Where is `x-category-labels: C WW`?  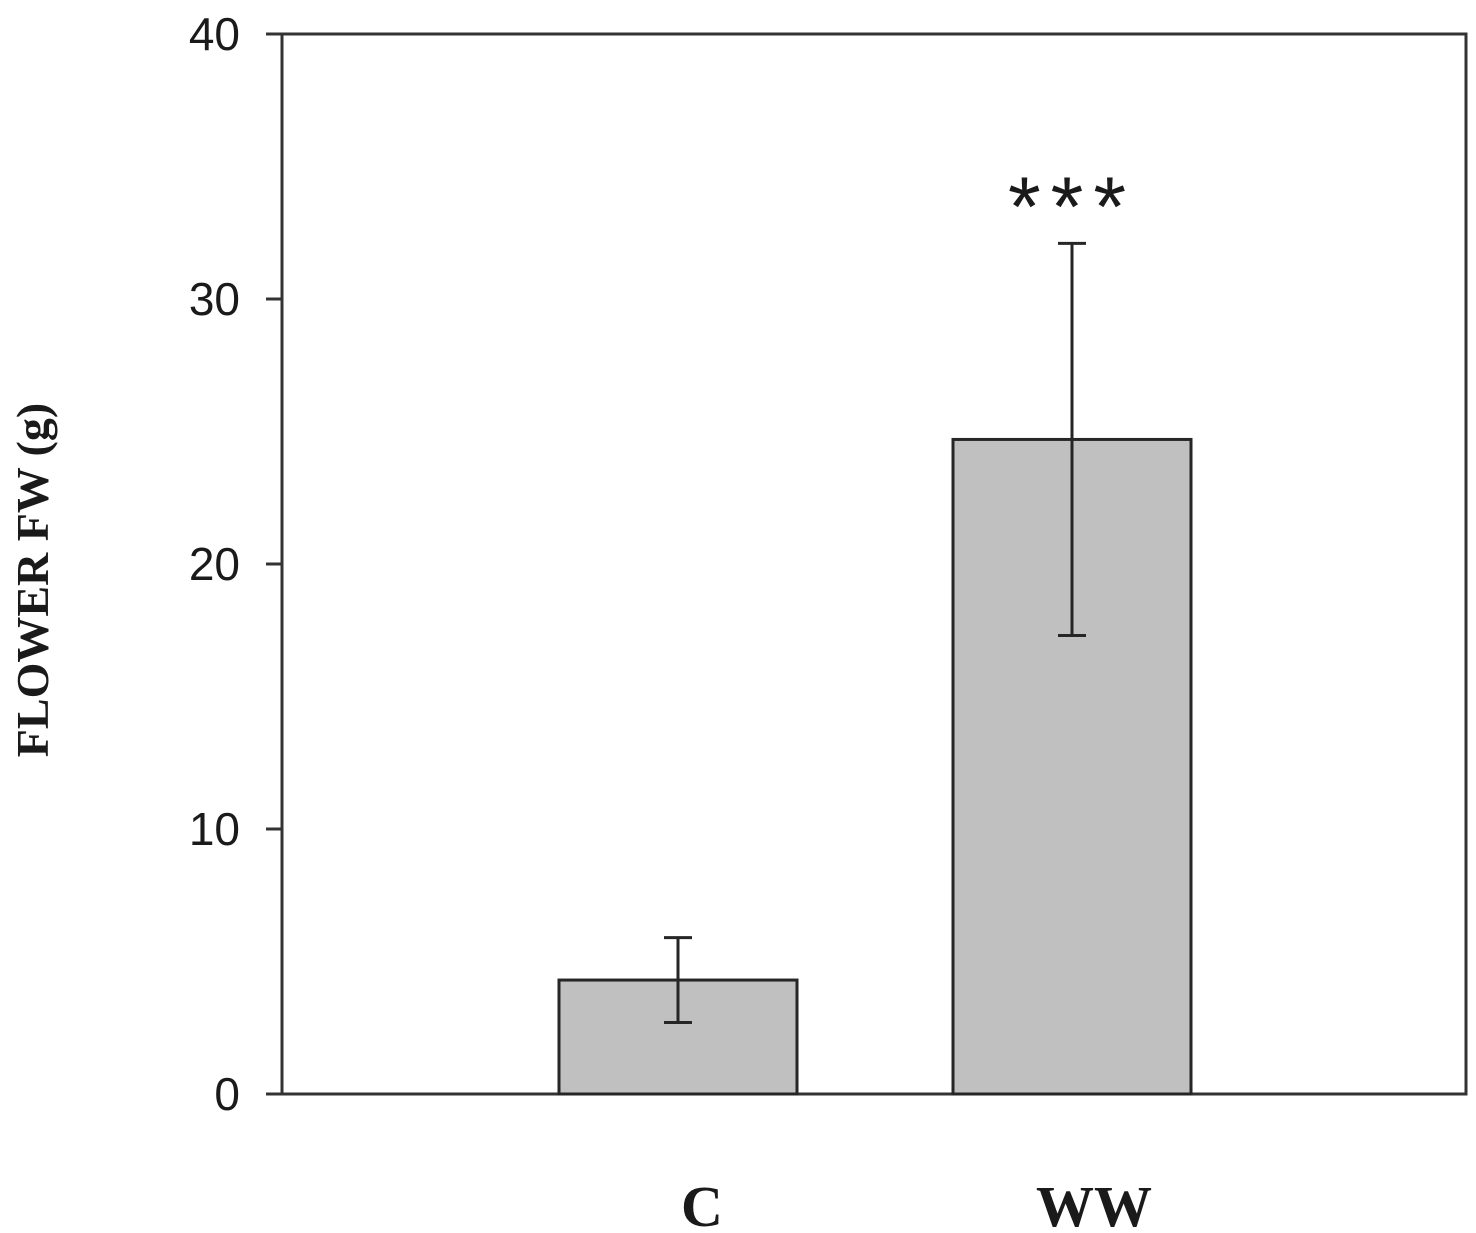
x-category-labels: C WW is located at coordinates (916, 1203).